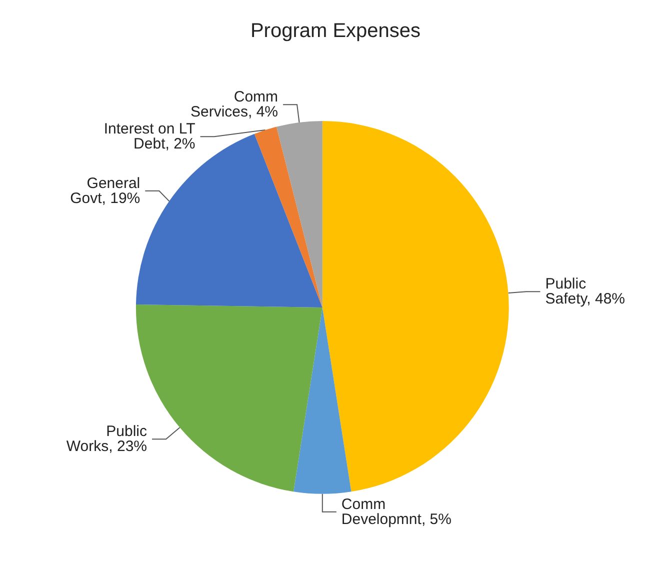  I want to click on slice-label: Comm Developmnt, 5%, so click(396, 512).